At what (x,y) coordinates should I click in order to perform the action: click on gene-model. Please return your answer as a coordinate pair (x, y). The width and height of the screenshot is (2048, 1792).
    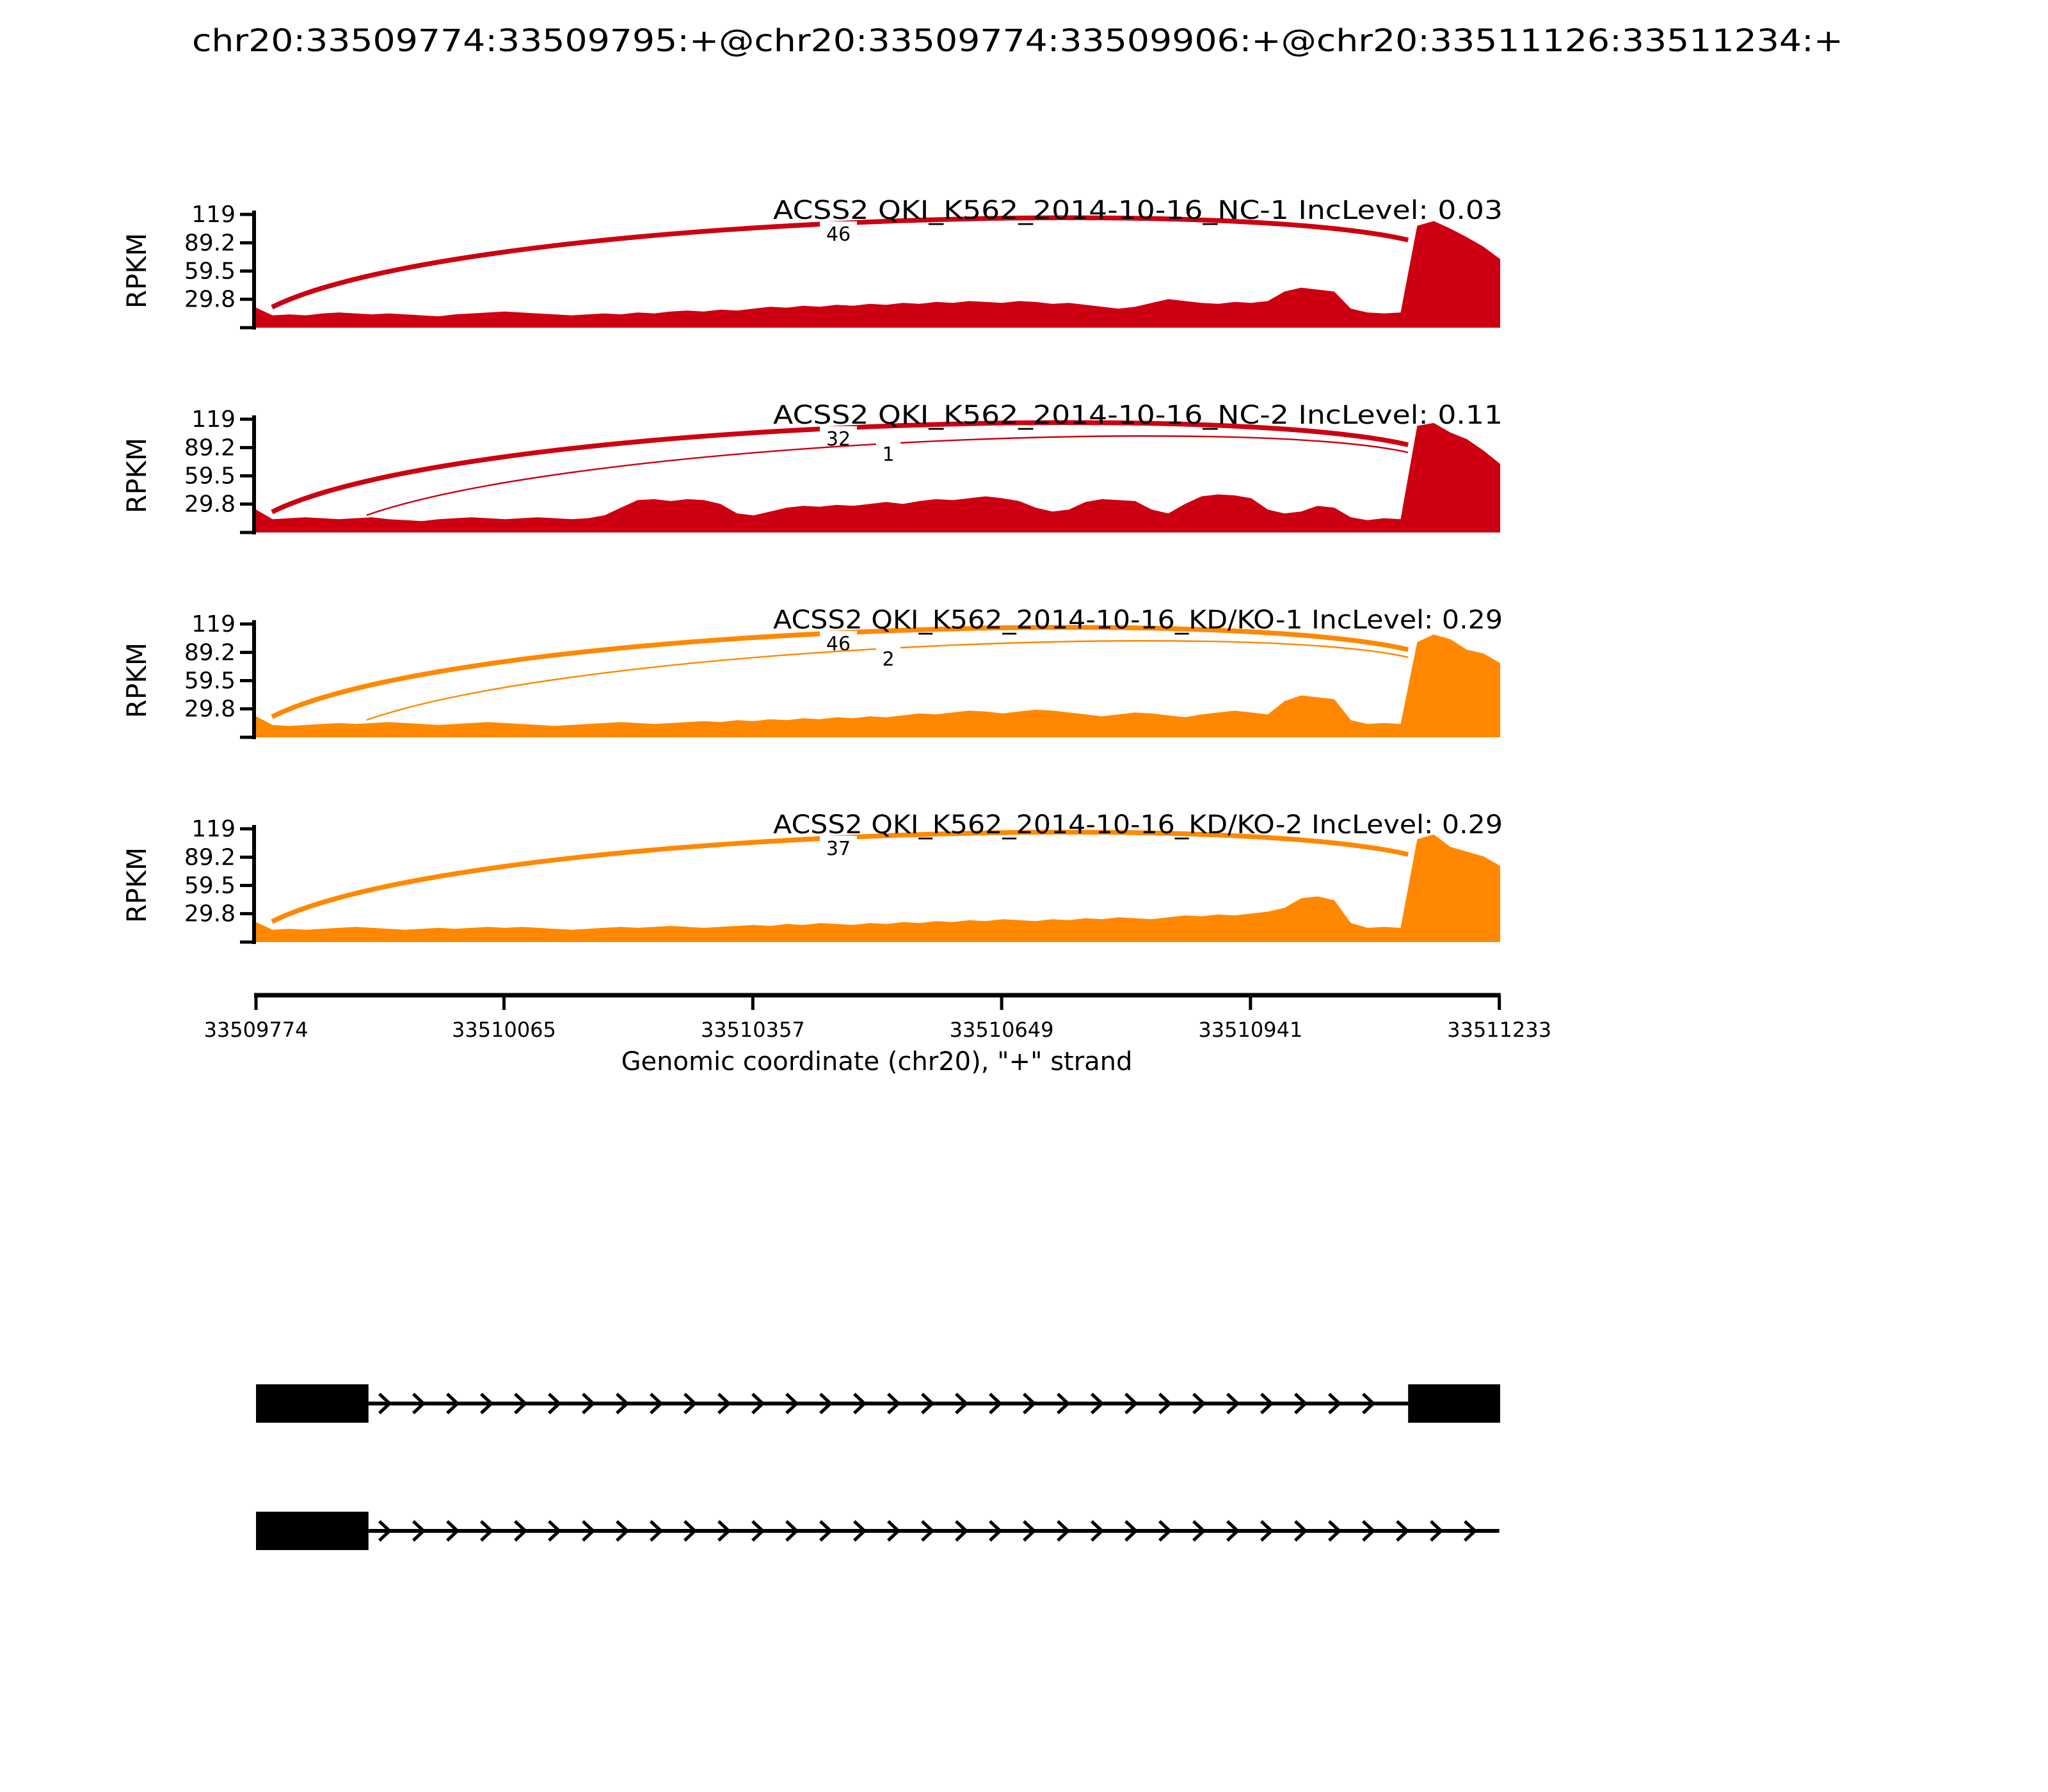
    Looking at the image, I should click on (878, 1467).